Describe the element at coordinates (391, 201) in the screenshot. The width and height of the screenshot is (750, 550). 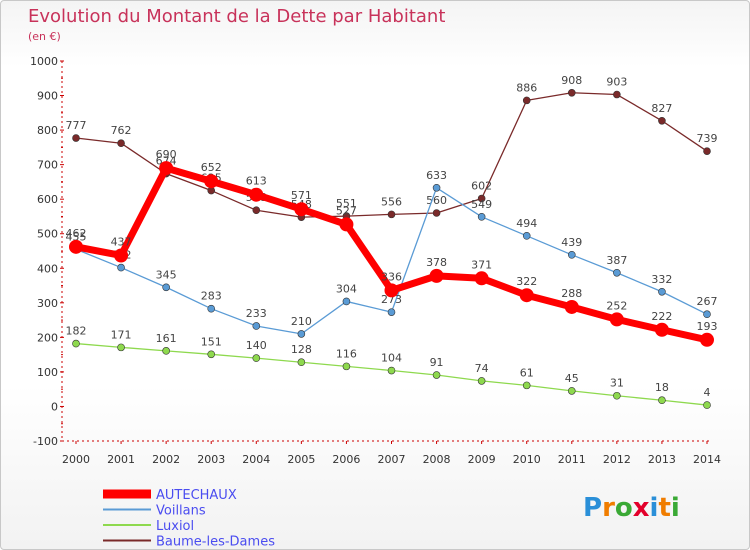
I see `data-label: 556` at that location.